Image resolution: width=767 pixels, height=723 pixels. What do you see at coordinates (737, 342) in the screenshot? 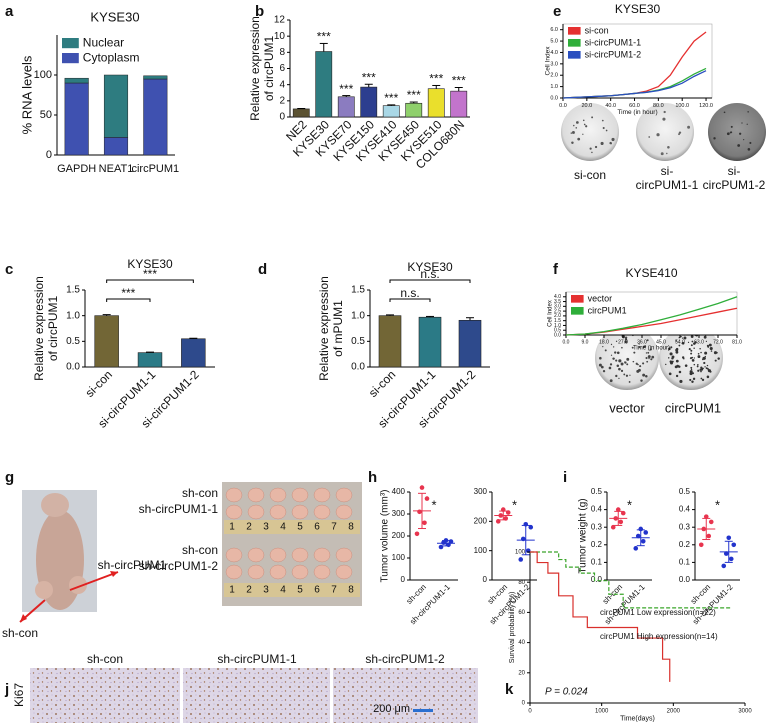
I see `x-tick-label: 81.0` at bounding box center [737, 342].